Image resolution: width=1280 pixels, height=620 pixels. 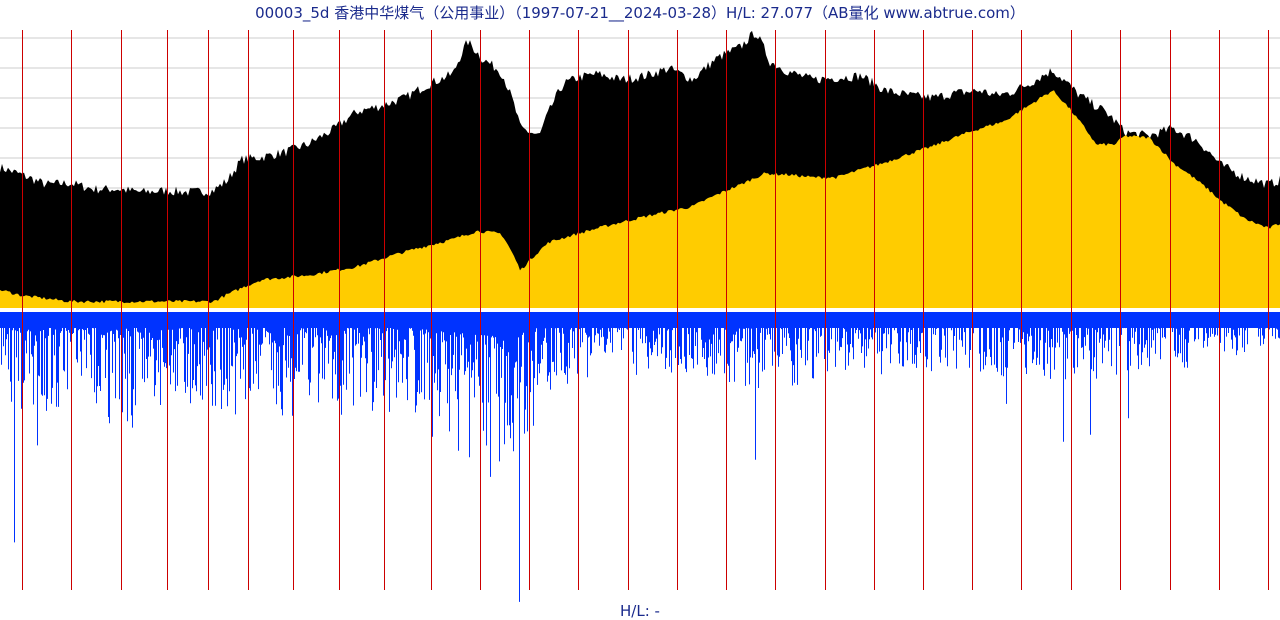 What do you see at coordinates (640, 611) in the screenshot?
I see `lower-panel-label: H/L: -` at bounding box center [640, 611].